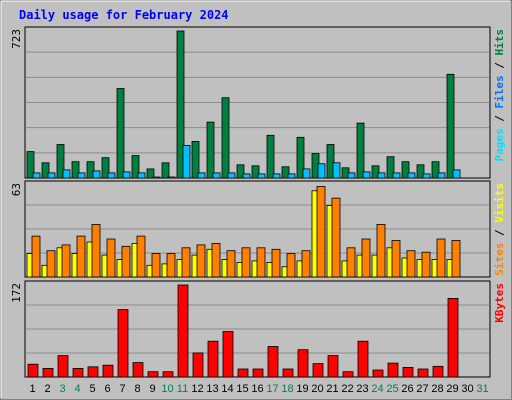  What do you see at coordinates (287, 389) in the screenshot?
I see `x-tick-label: 18` at bounding box center [287, 389].